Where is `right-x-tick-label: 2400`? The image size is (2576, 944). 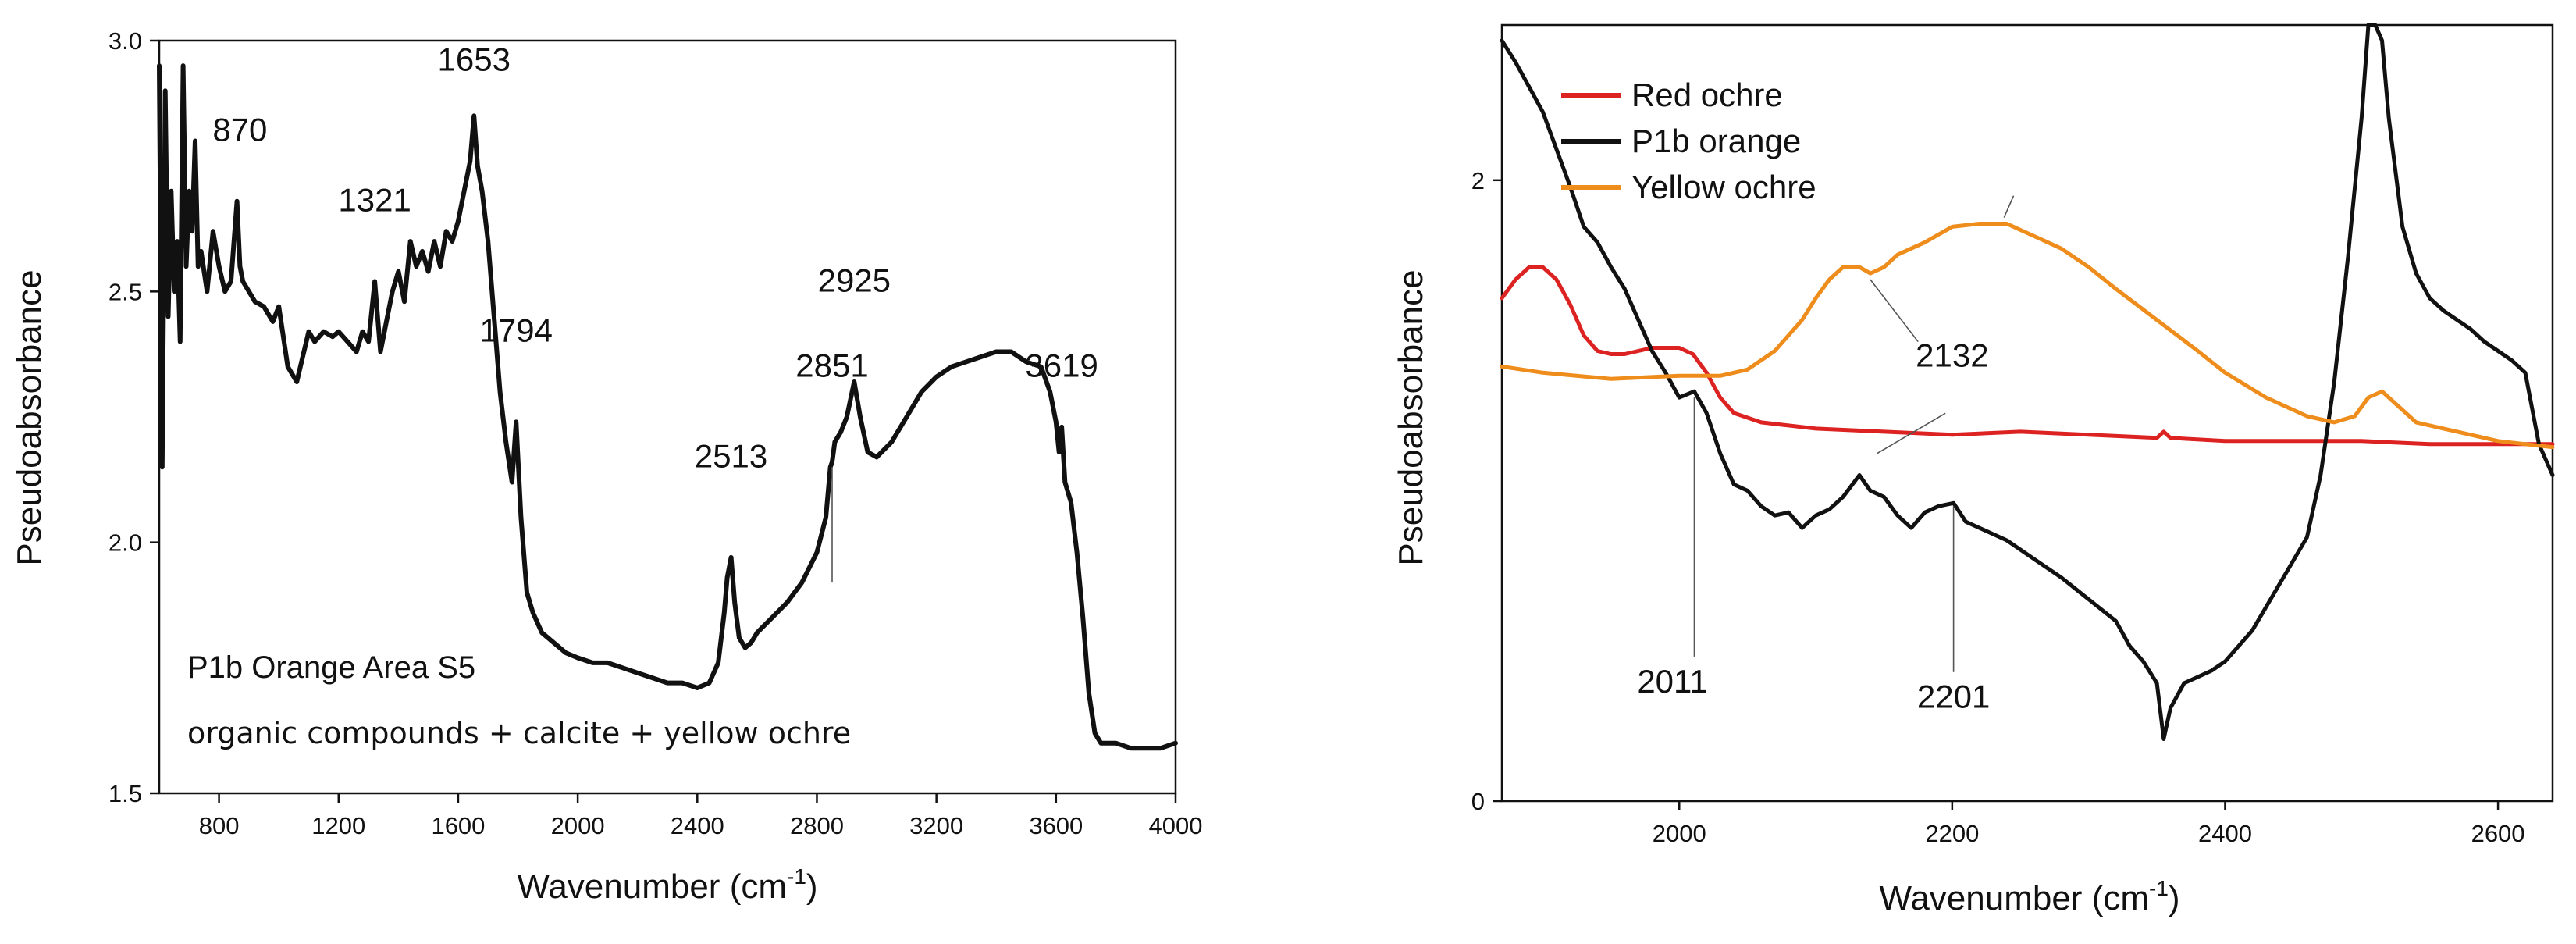
right-x-tick-label: 2400 is located at coordinates (2225, 833).